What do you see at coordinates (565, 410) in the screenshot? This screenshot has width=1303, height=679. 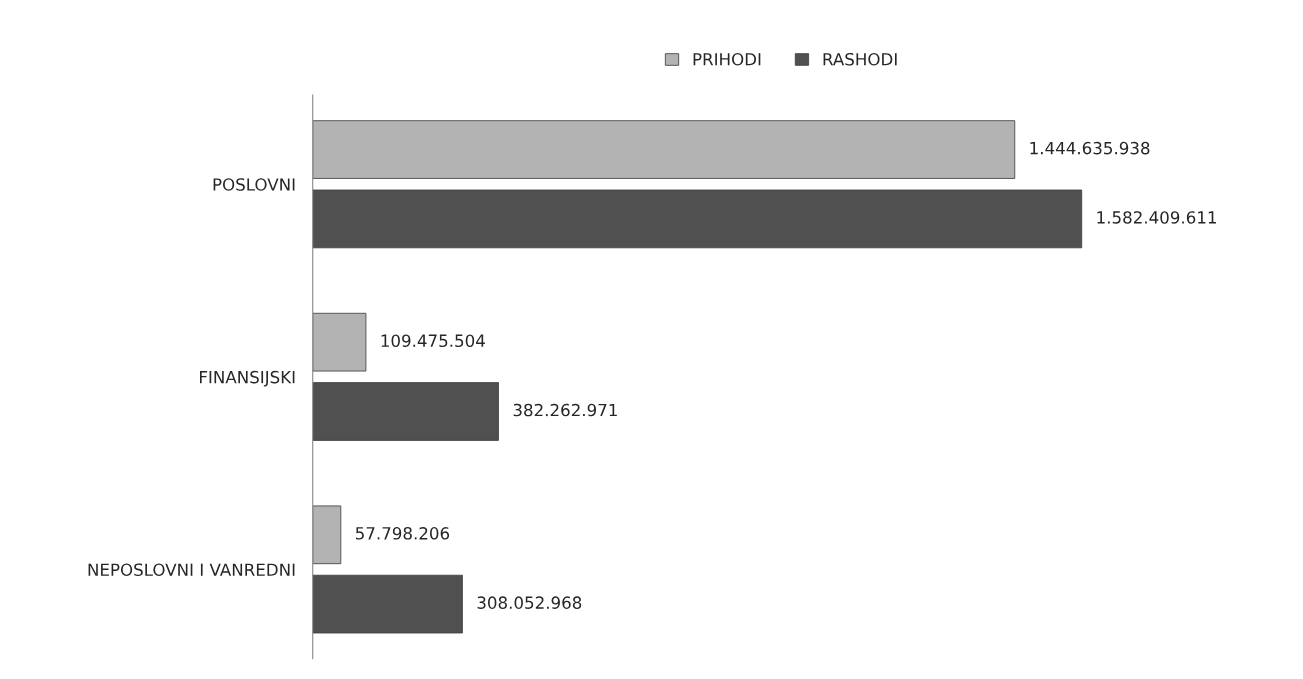 I see `data-label: 382.262.971` at bounding box center [565, 410].